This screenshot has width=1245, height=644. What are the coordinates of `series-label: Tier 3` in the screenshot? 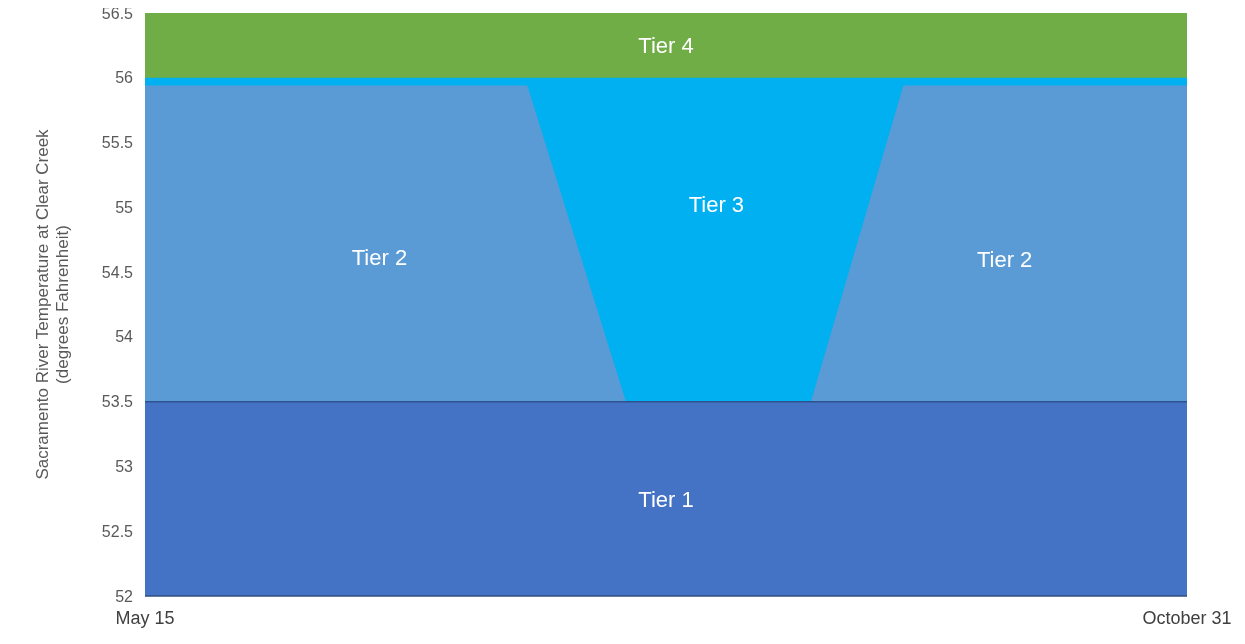 It's located at (716, 204).